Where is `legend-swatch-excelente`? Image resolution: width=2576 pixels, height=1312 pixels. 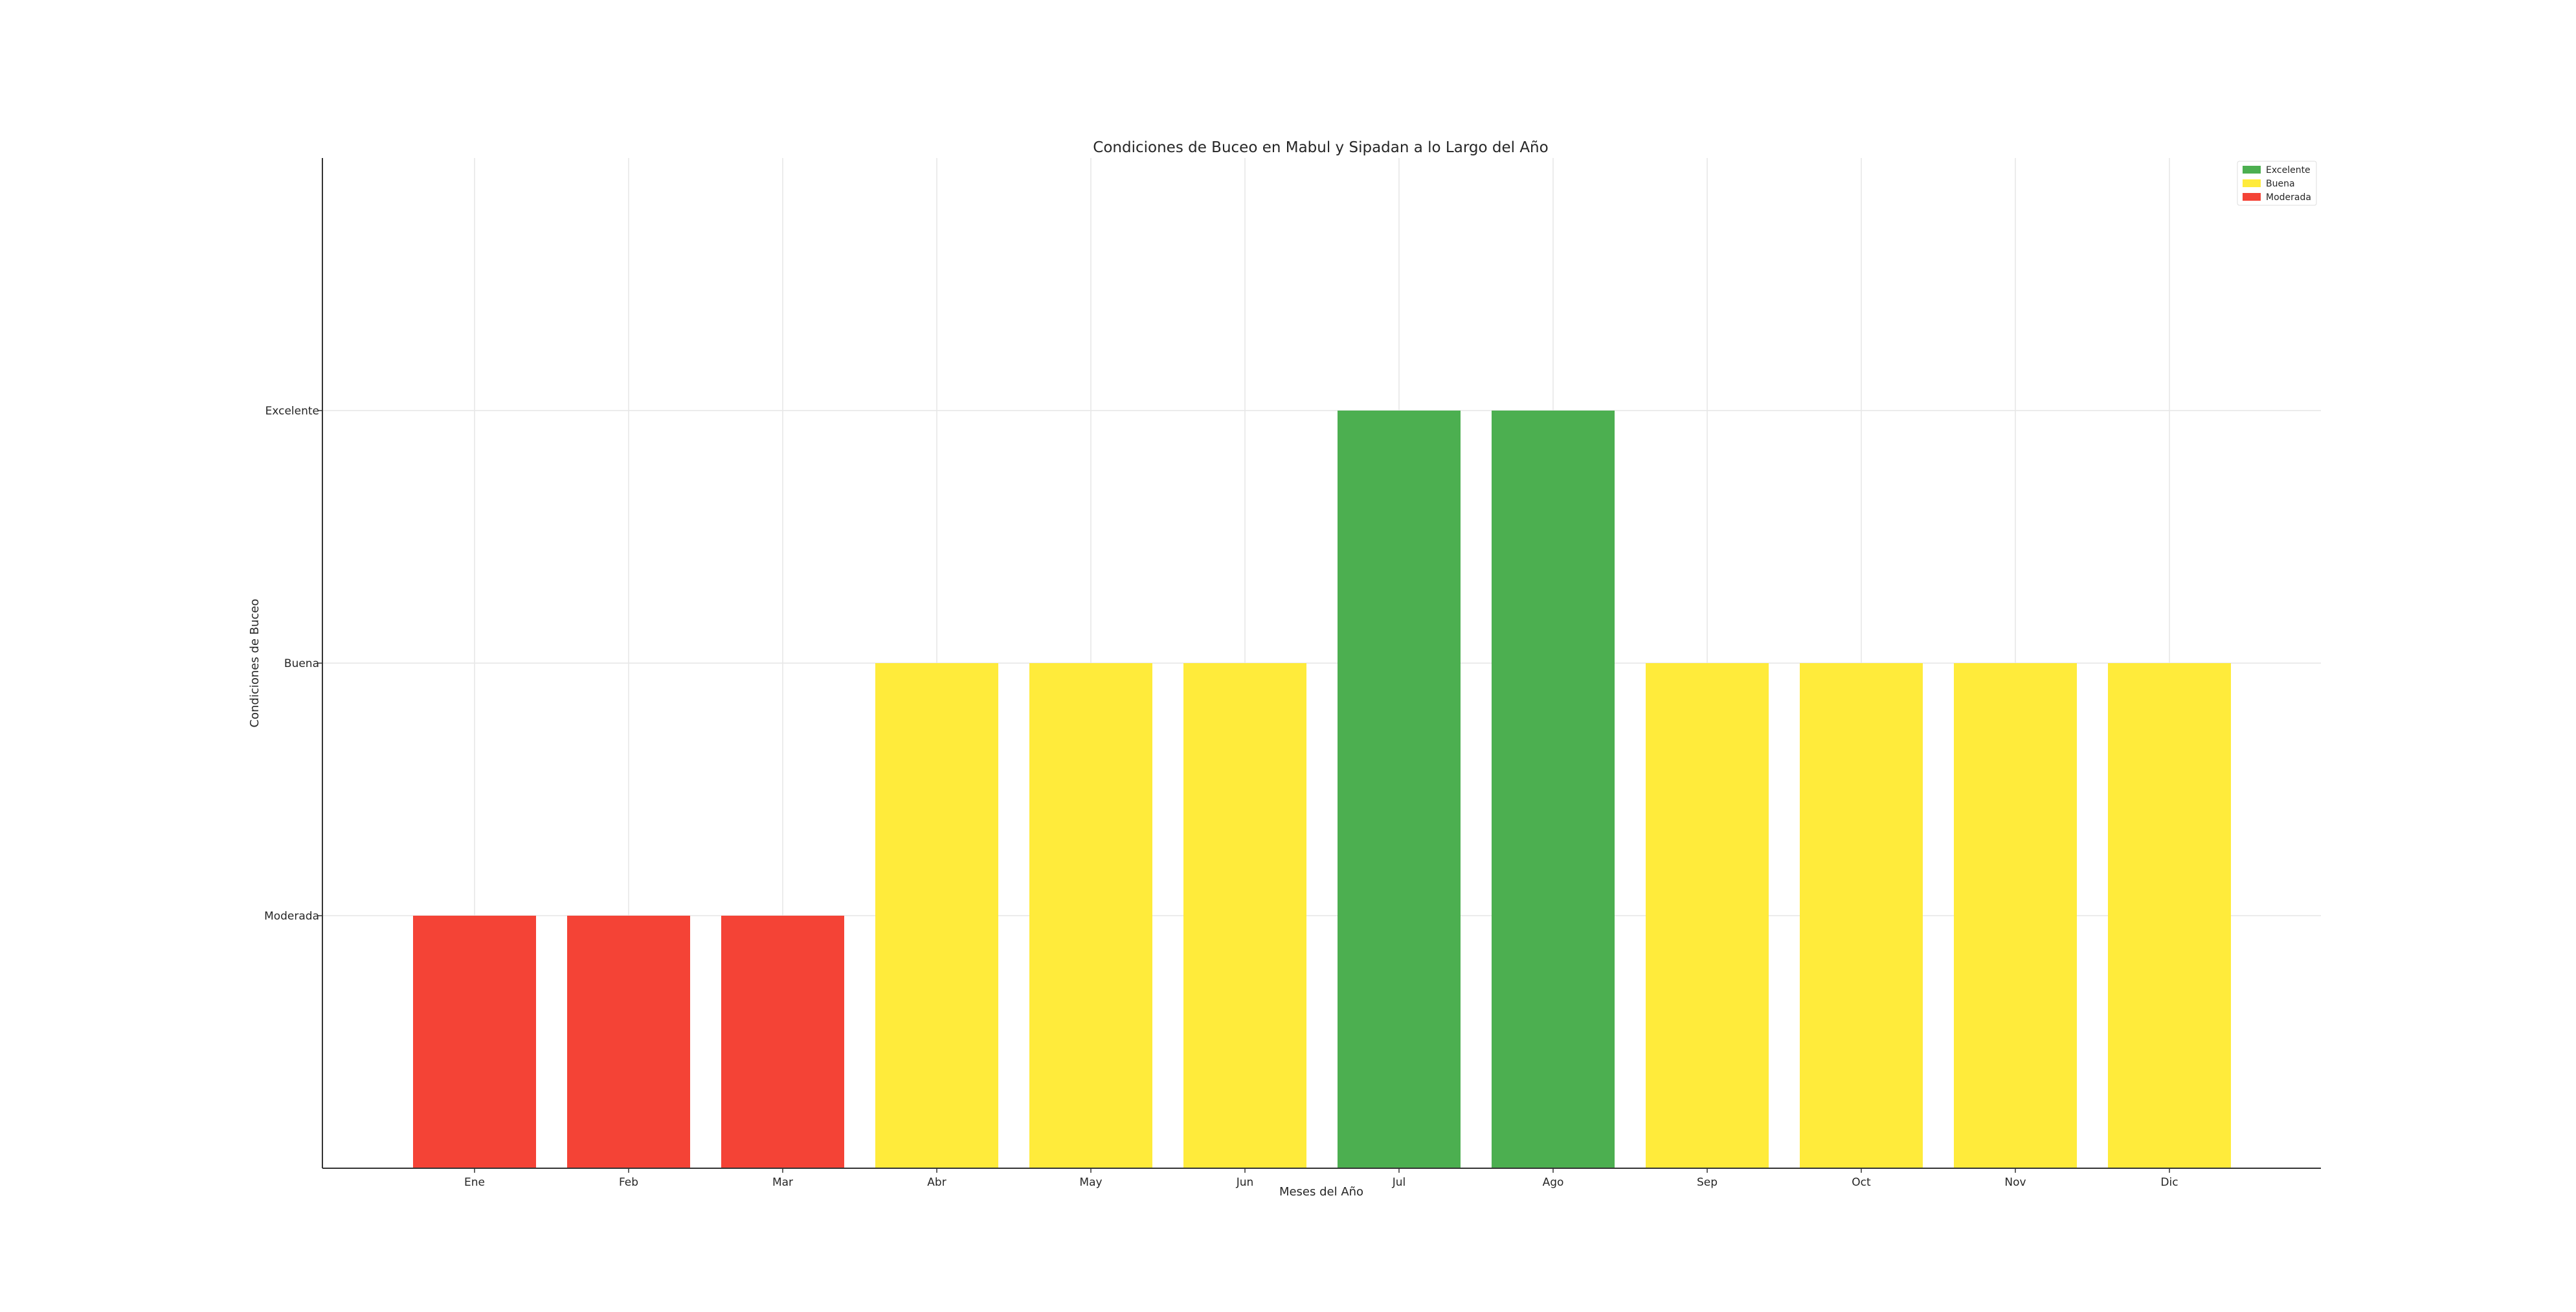 legend-swatch-excelente is located at coordinates (2252, 170).